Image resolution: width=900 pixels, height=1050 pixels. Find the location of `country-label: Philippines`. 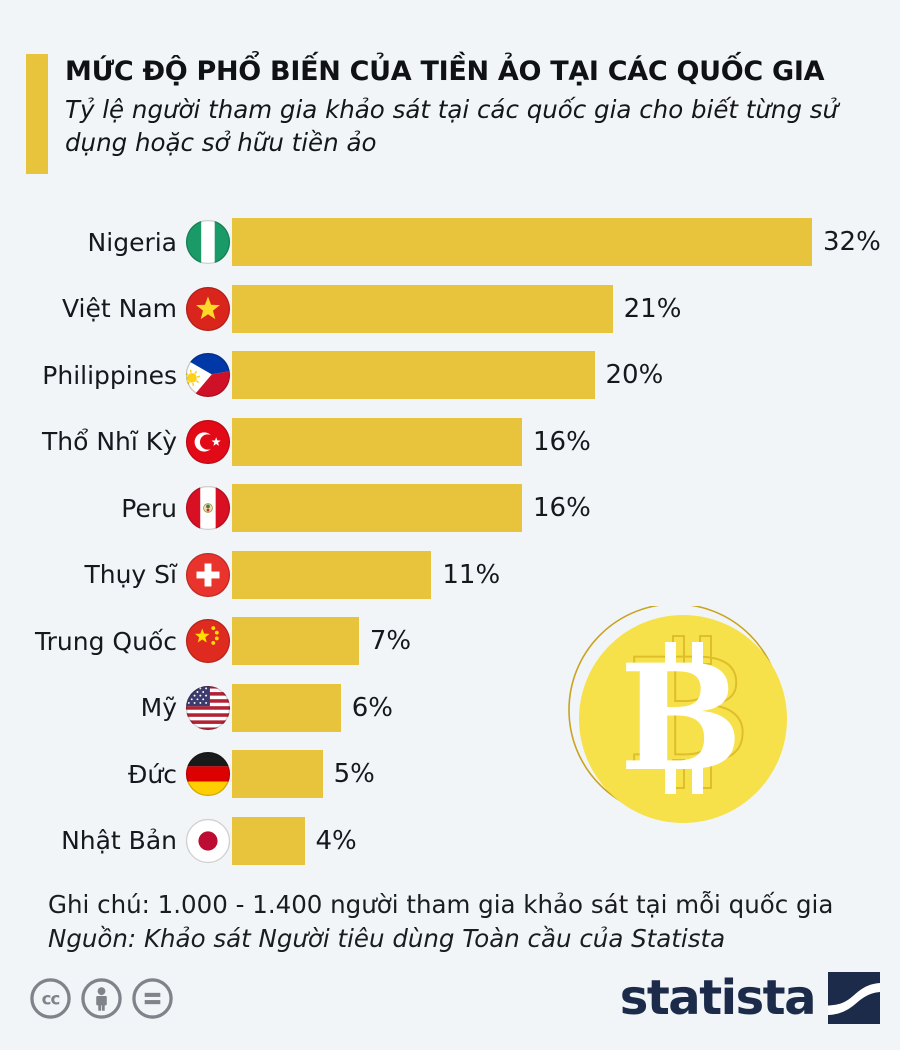

country-label: Philippines is located at coordinates (109, 375).